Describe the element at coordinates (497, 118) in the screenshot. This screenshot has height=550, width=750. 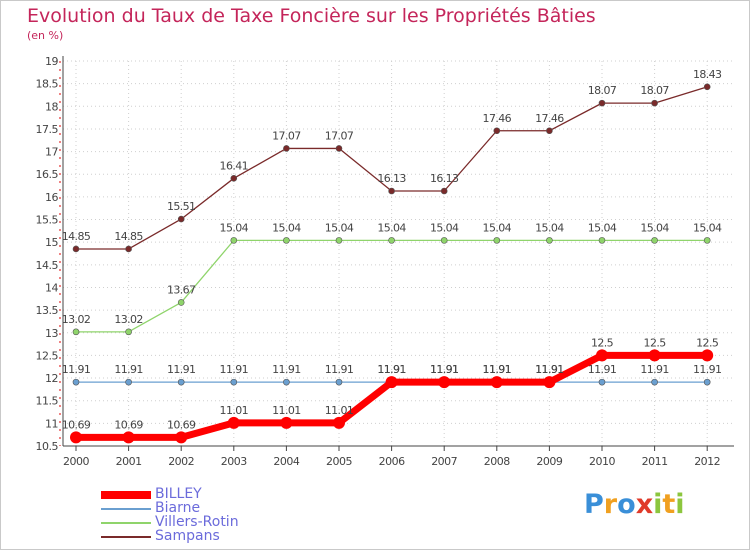
I see `data-label-sampans: 17.46` at that location.